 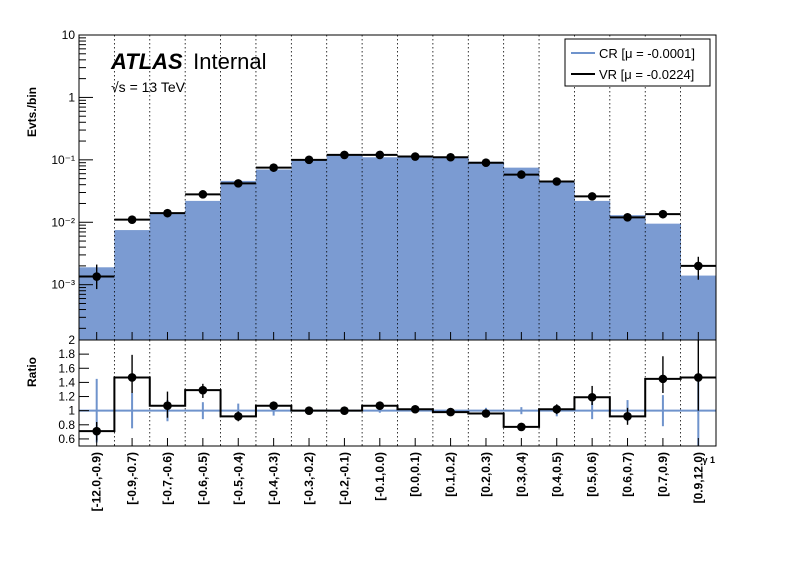 What do you see at coordinates (66, 382) in the screenshot?
I see `ratio-y-tick-label: 1.4` at bounding box center [66, 382].